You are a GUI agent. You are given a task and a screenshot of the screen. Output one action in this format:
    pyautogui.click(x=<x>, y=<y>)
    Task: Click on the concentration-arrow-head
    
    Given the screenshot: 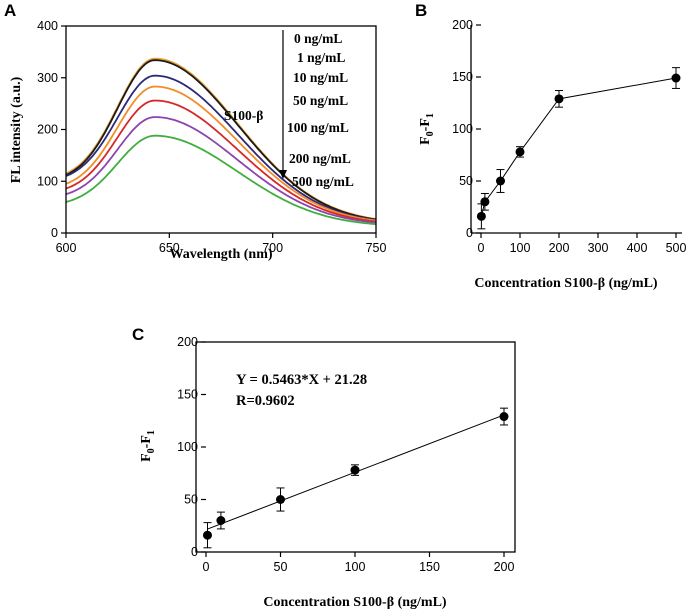 What is the action you would take?
    pyautogui.click(x=283, y=174)
    